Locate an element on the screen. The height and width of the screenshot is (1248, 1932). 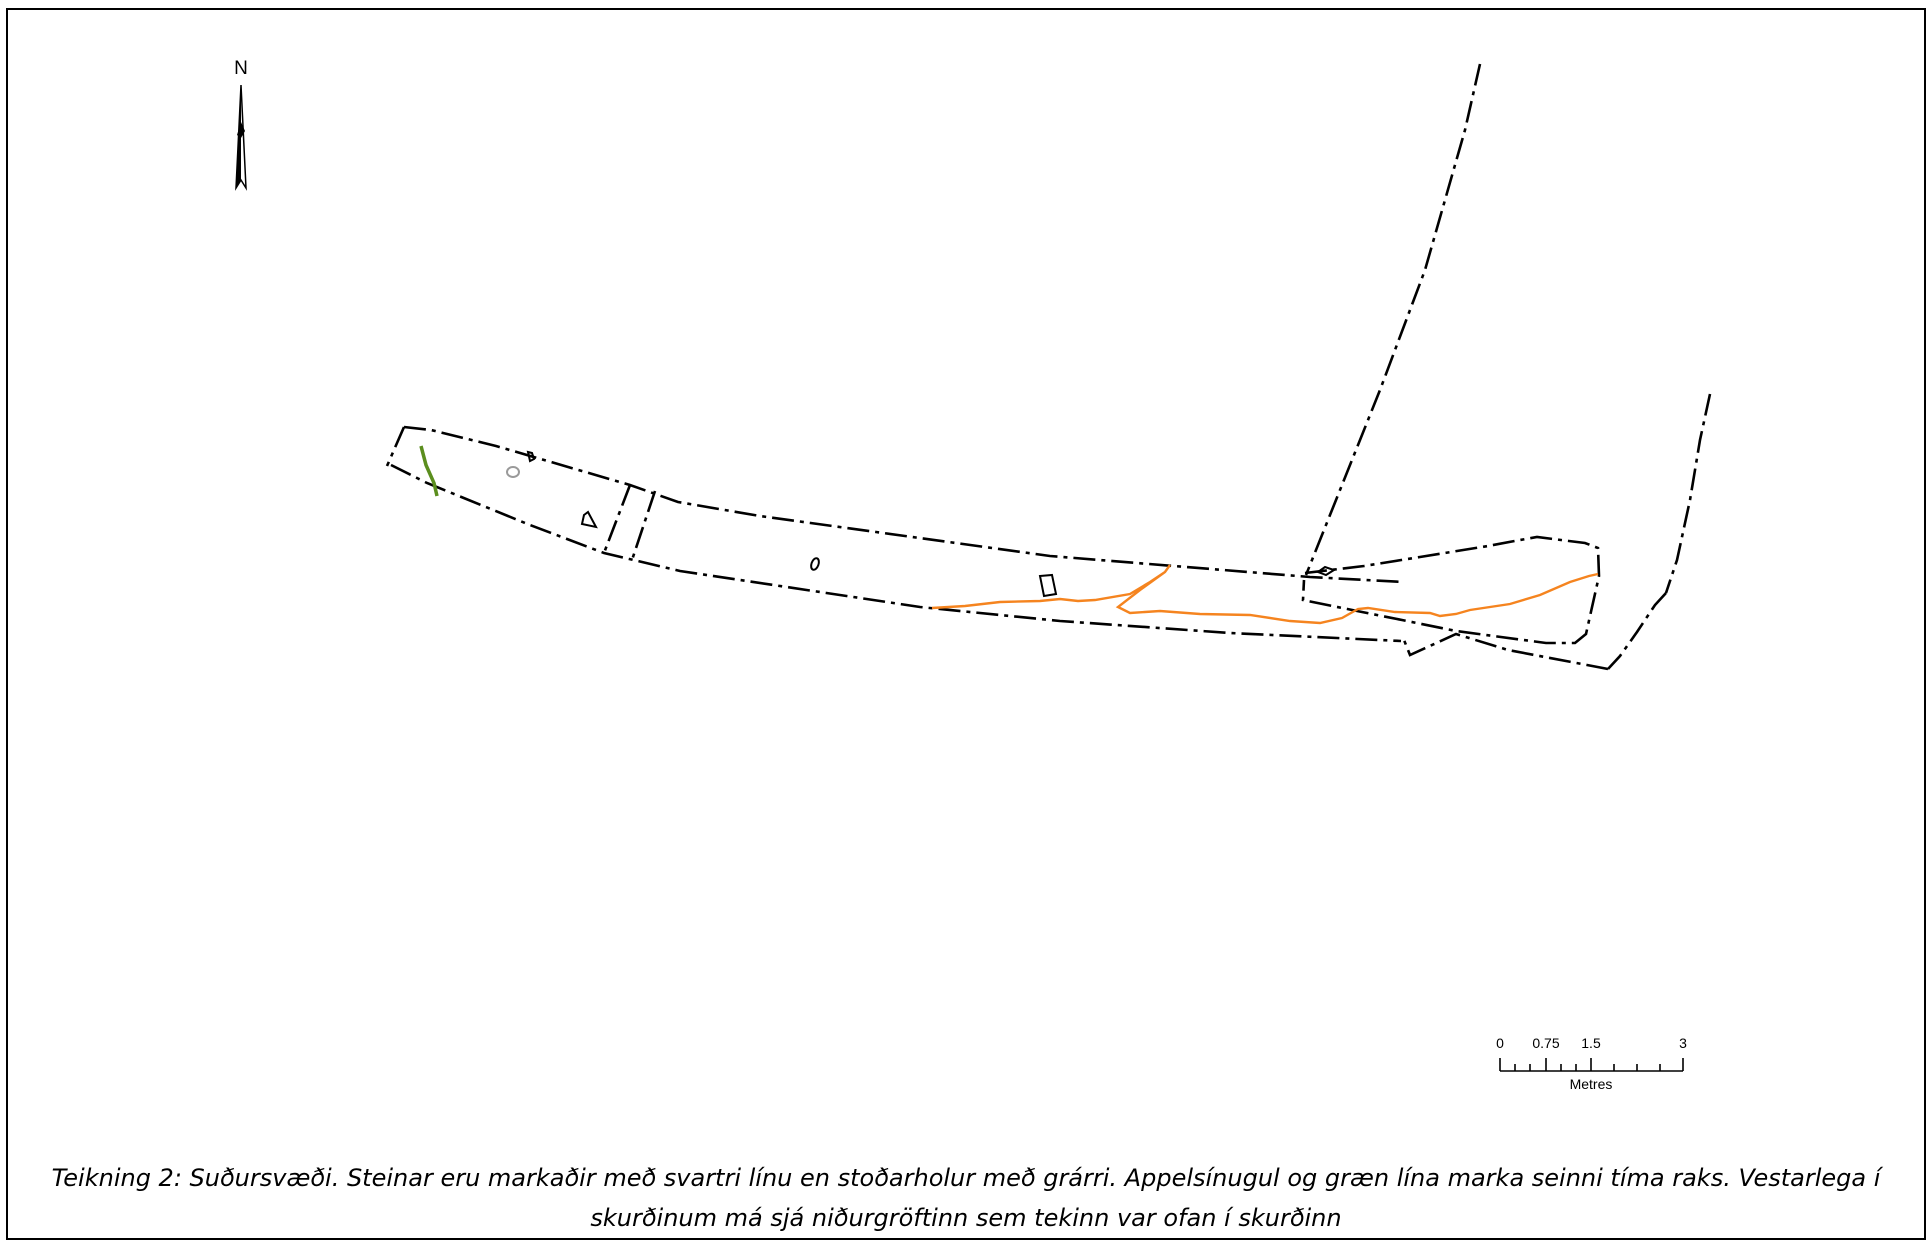
scale-bar: 0 0.75 1.5 3 Metres is located at coordinates (1591, 1063).